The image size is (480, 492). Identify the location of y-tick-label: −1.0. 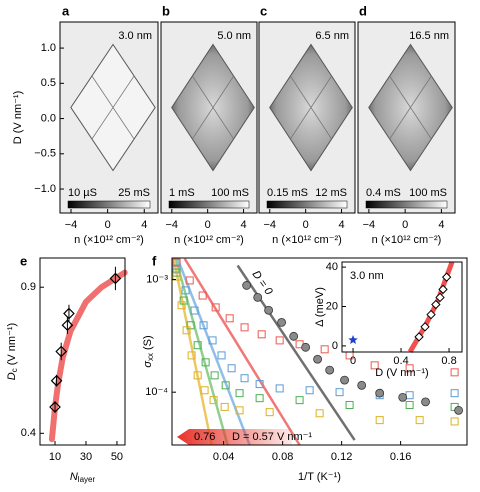
(45, 189).